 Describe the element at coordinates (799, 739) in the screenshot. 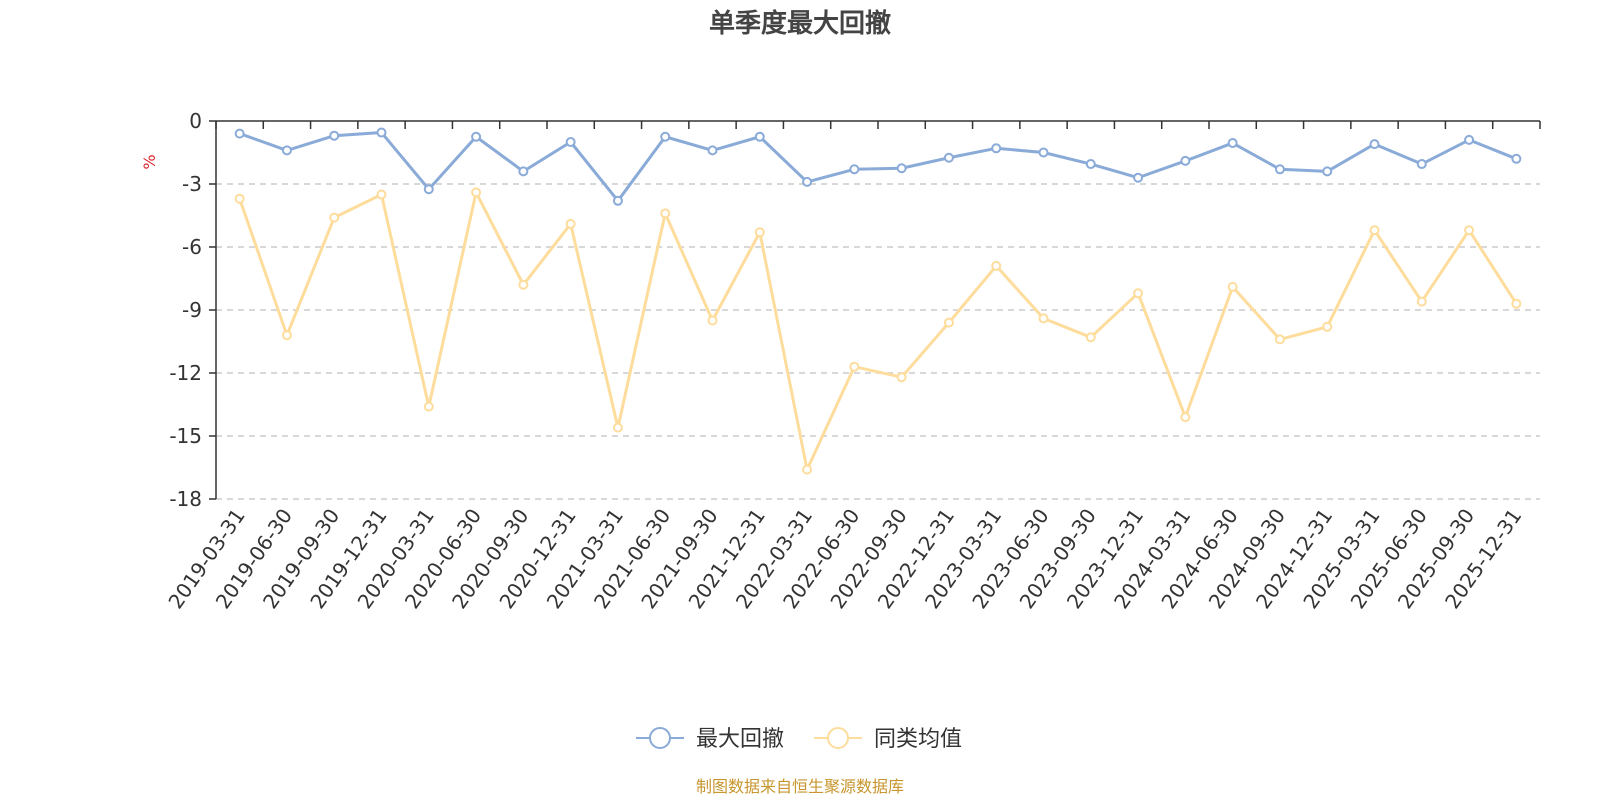

I see `legend: 最大回撤 同类均值` at that location.